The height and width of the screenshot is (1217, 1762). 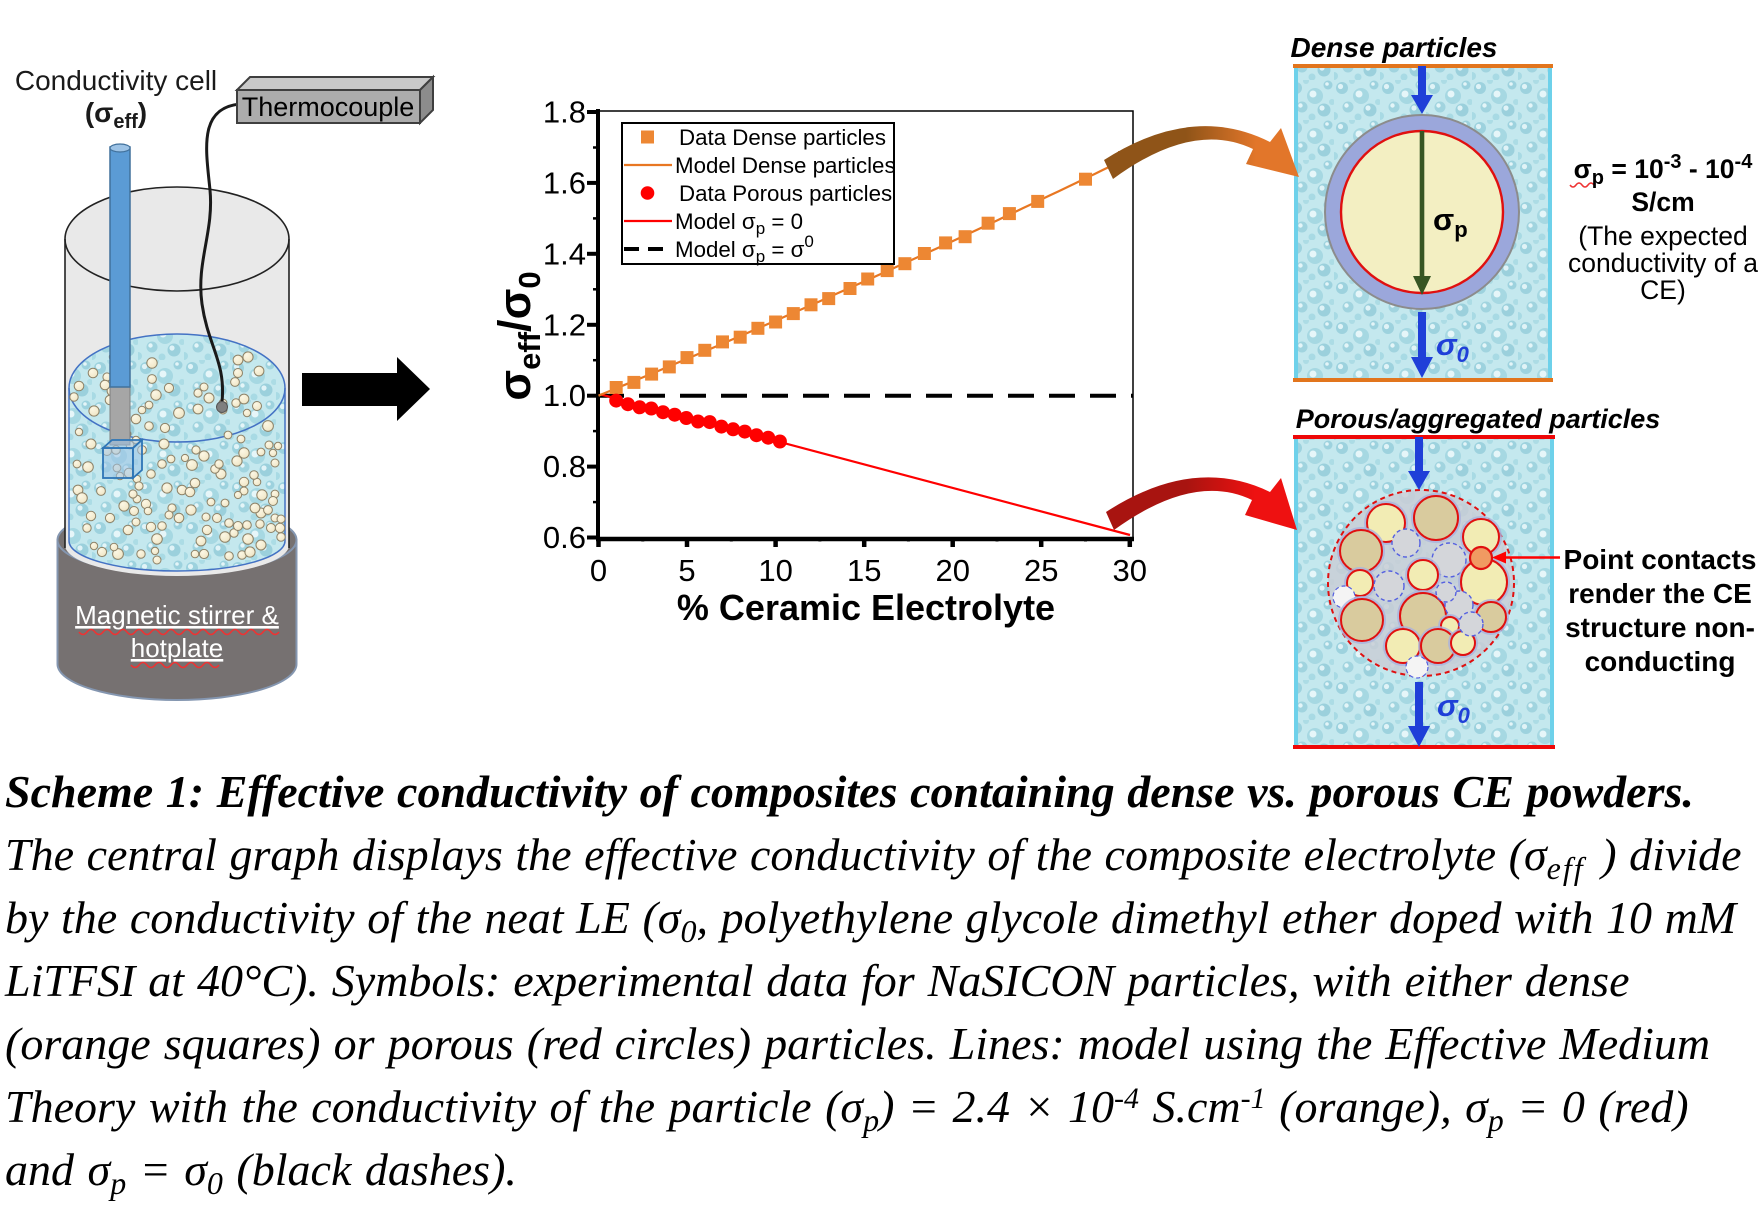 What do you see at coordinates (564, 324) in the screenshot?
I see `svg-text: 1.2` at bounding box center [564, 324].